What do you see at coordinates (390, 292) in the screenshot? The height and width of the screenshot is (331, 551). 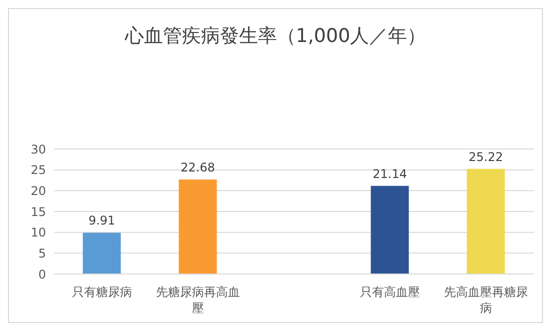 I see `x-tick-label: 只有高血壓` at bounding box center [390, 292].